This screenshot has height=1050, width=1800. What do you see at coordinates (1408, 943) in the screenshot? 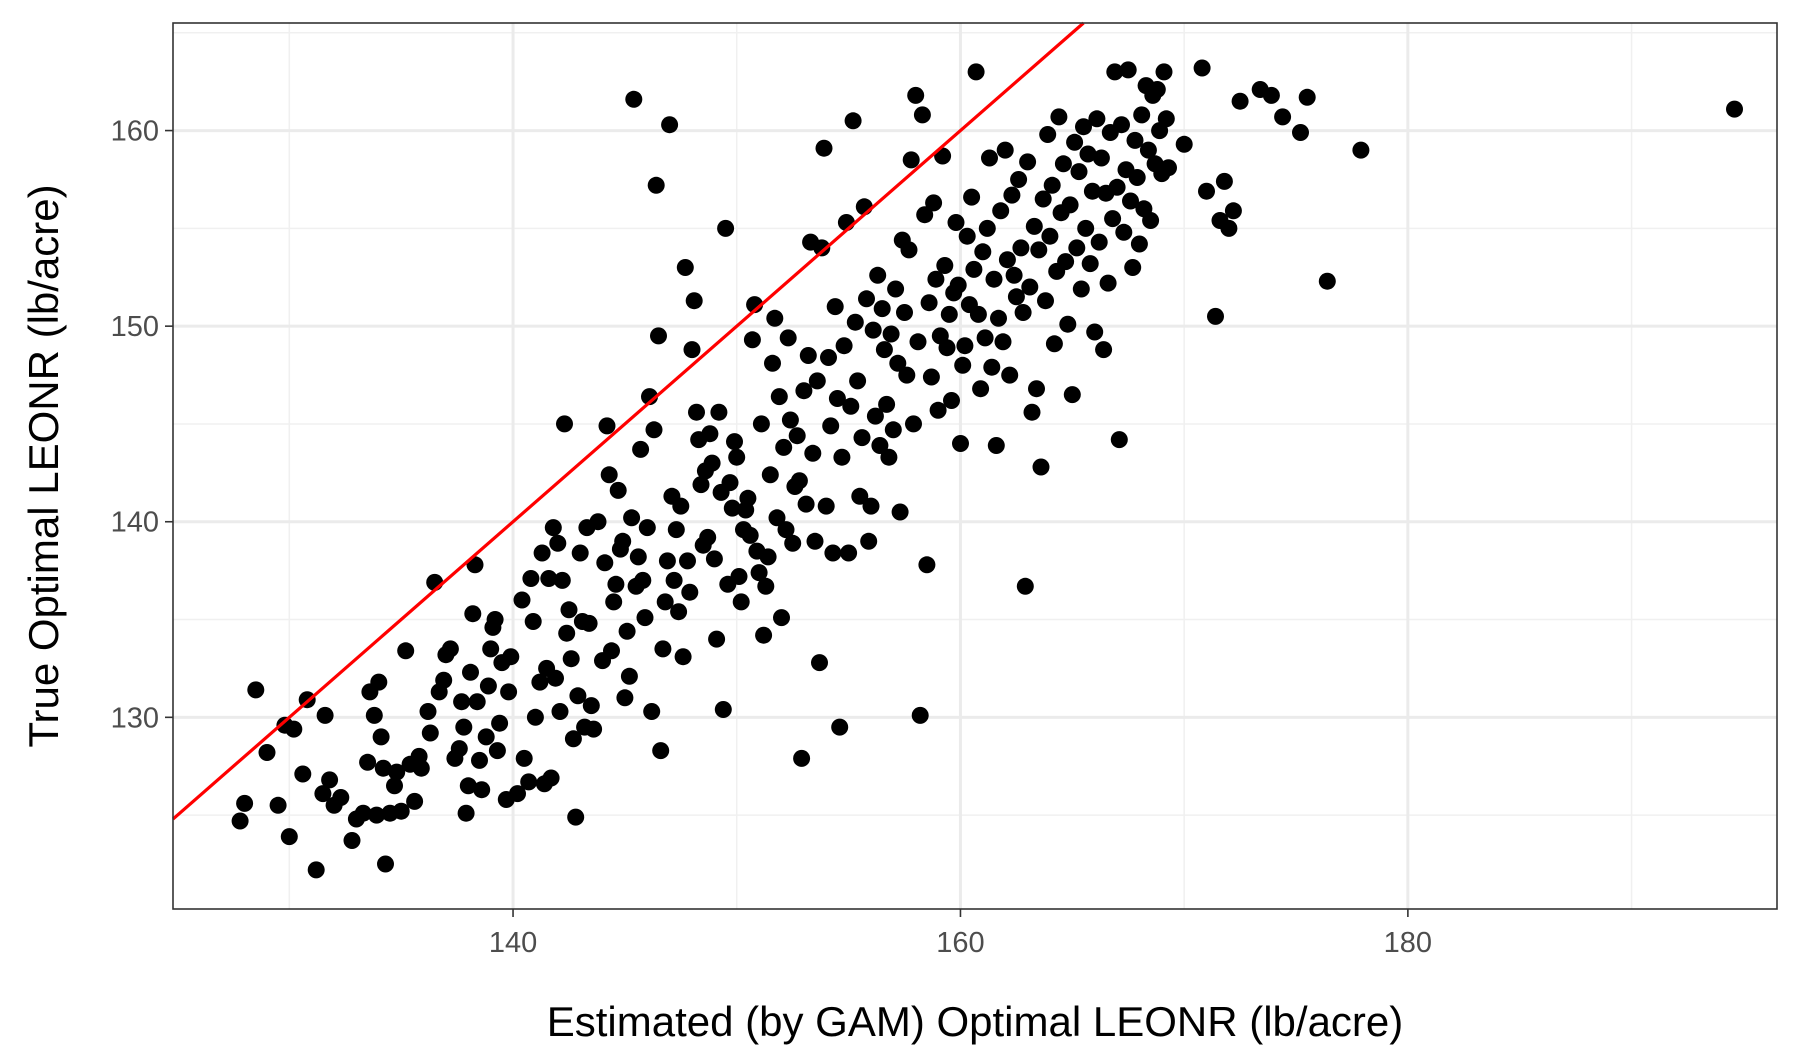
I see `x-tick-label: 180` at bounding box center [1408, 943].